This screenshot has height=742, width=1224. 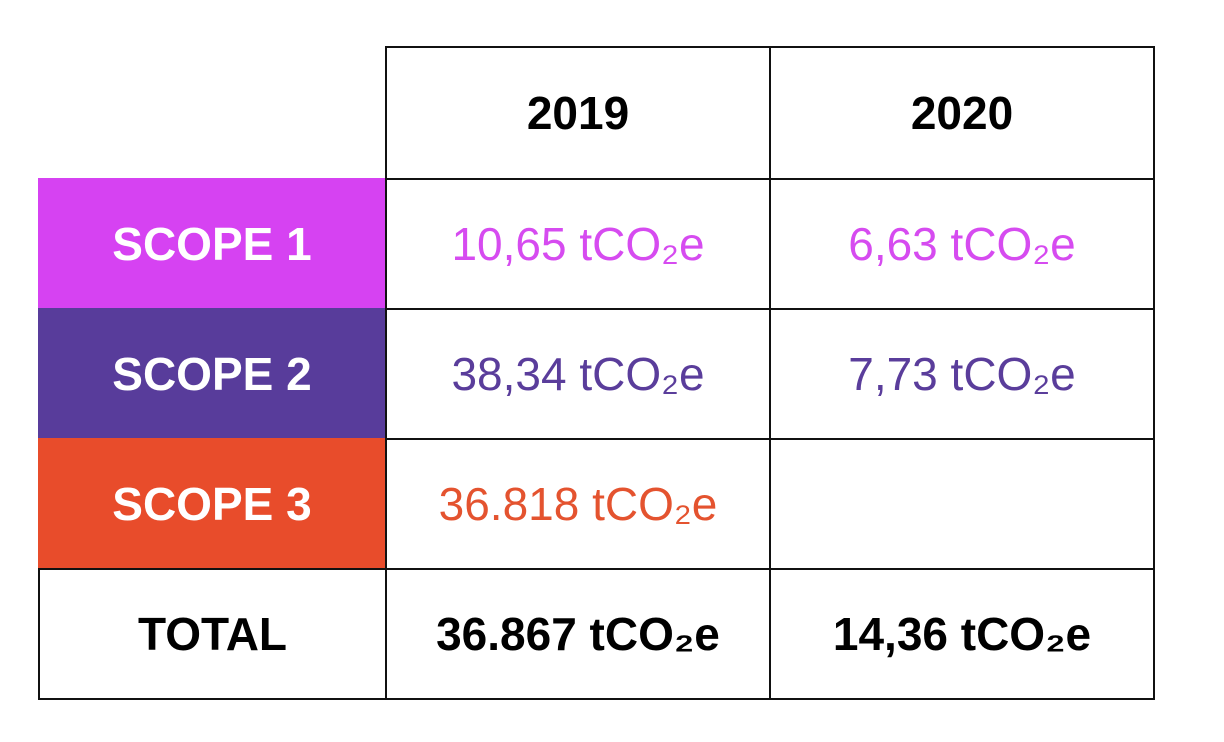 What do you see at coordinates (578, 634) in the screenshot?
I see `total-cell: 36.867 tCO₂e` at bounding box center [578, 634].